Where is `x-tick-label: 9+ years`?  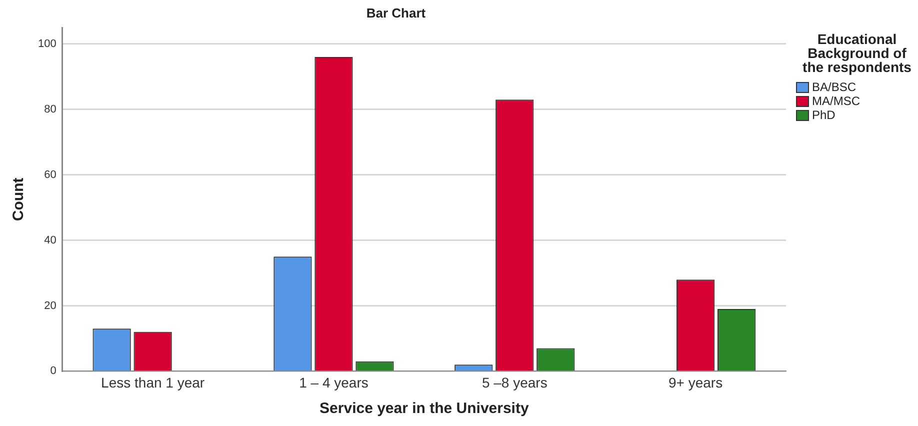
x-tick-label: 9+ years is located at coordinates (695, 382).